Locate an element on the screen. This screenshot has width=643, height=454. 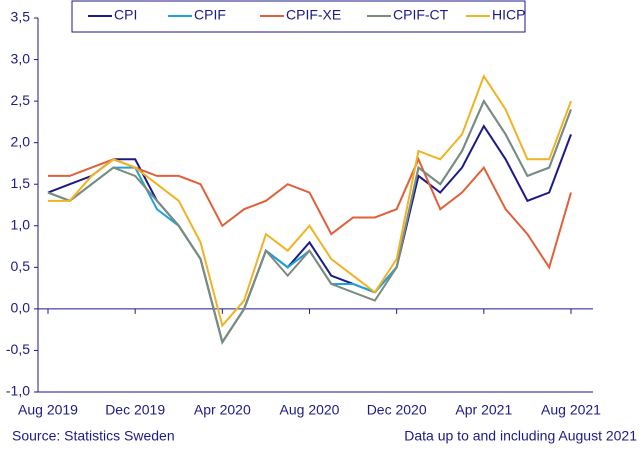
legend-label: CPIF-CT is located at coordinates (421, 15).